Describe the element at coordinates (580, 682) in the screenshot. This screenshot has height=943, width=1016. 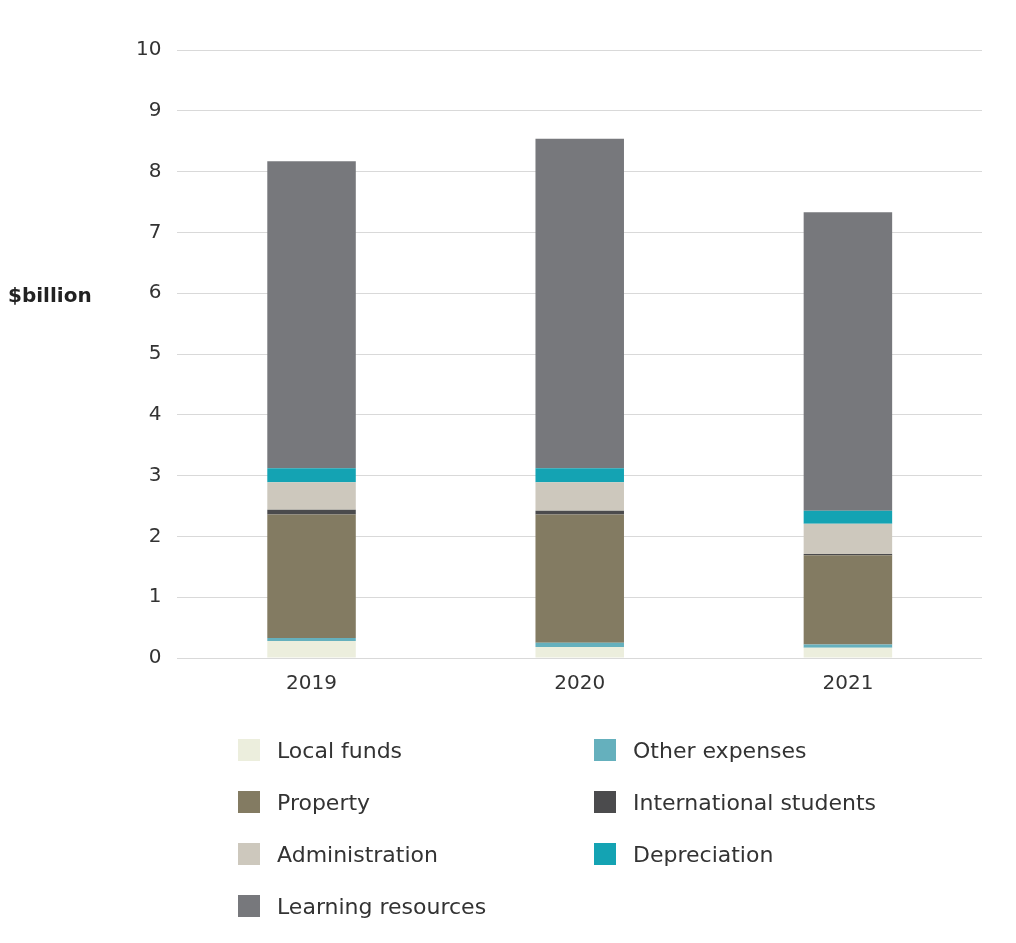
I see `x-tick-label: 2020` at that location.